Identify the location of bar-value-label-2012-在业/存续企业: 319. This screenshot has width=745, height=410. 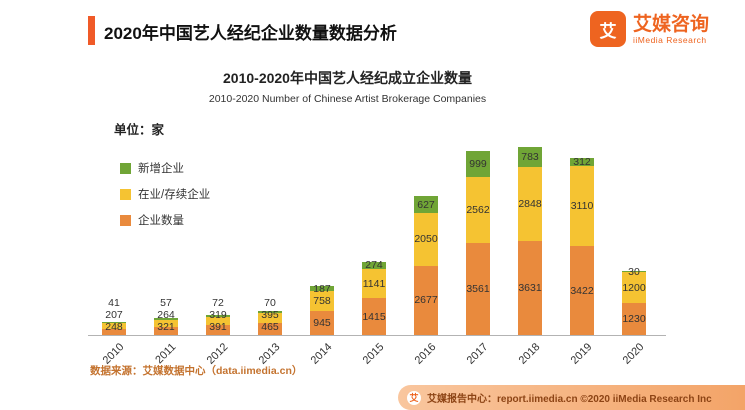
(218, 315).